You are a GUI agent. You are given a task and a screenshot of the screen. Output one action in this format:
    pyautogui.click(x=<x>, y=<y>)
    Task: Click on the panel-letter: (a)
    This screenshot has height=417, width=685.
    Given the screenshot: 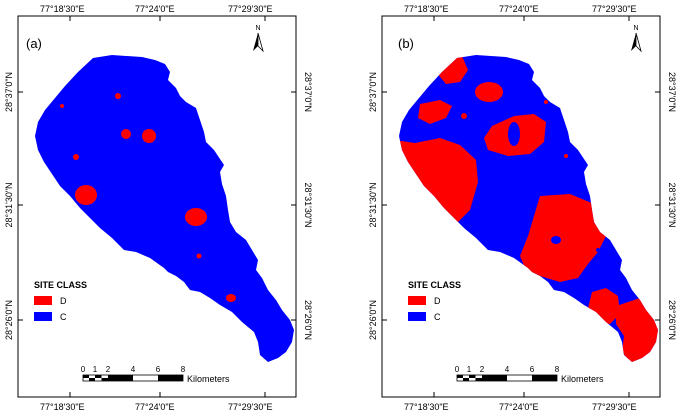 What is the action you would take?
    pyautogui.click(x=34, y=43)
    